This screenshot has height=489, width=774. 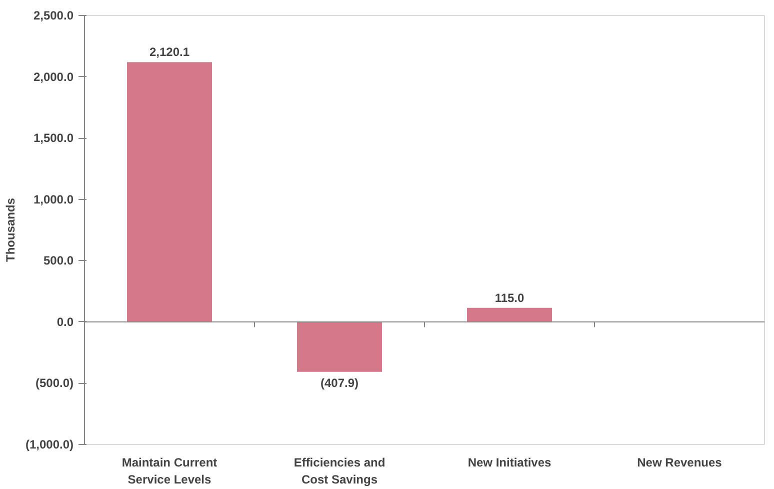 What do you see at coordinates (53, 199) in the screenshot?
I see `y-tick-label: 1,000.0` at bounding box center [53, 199].